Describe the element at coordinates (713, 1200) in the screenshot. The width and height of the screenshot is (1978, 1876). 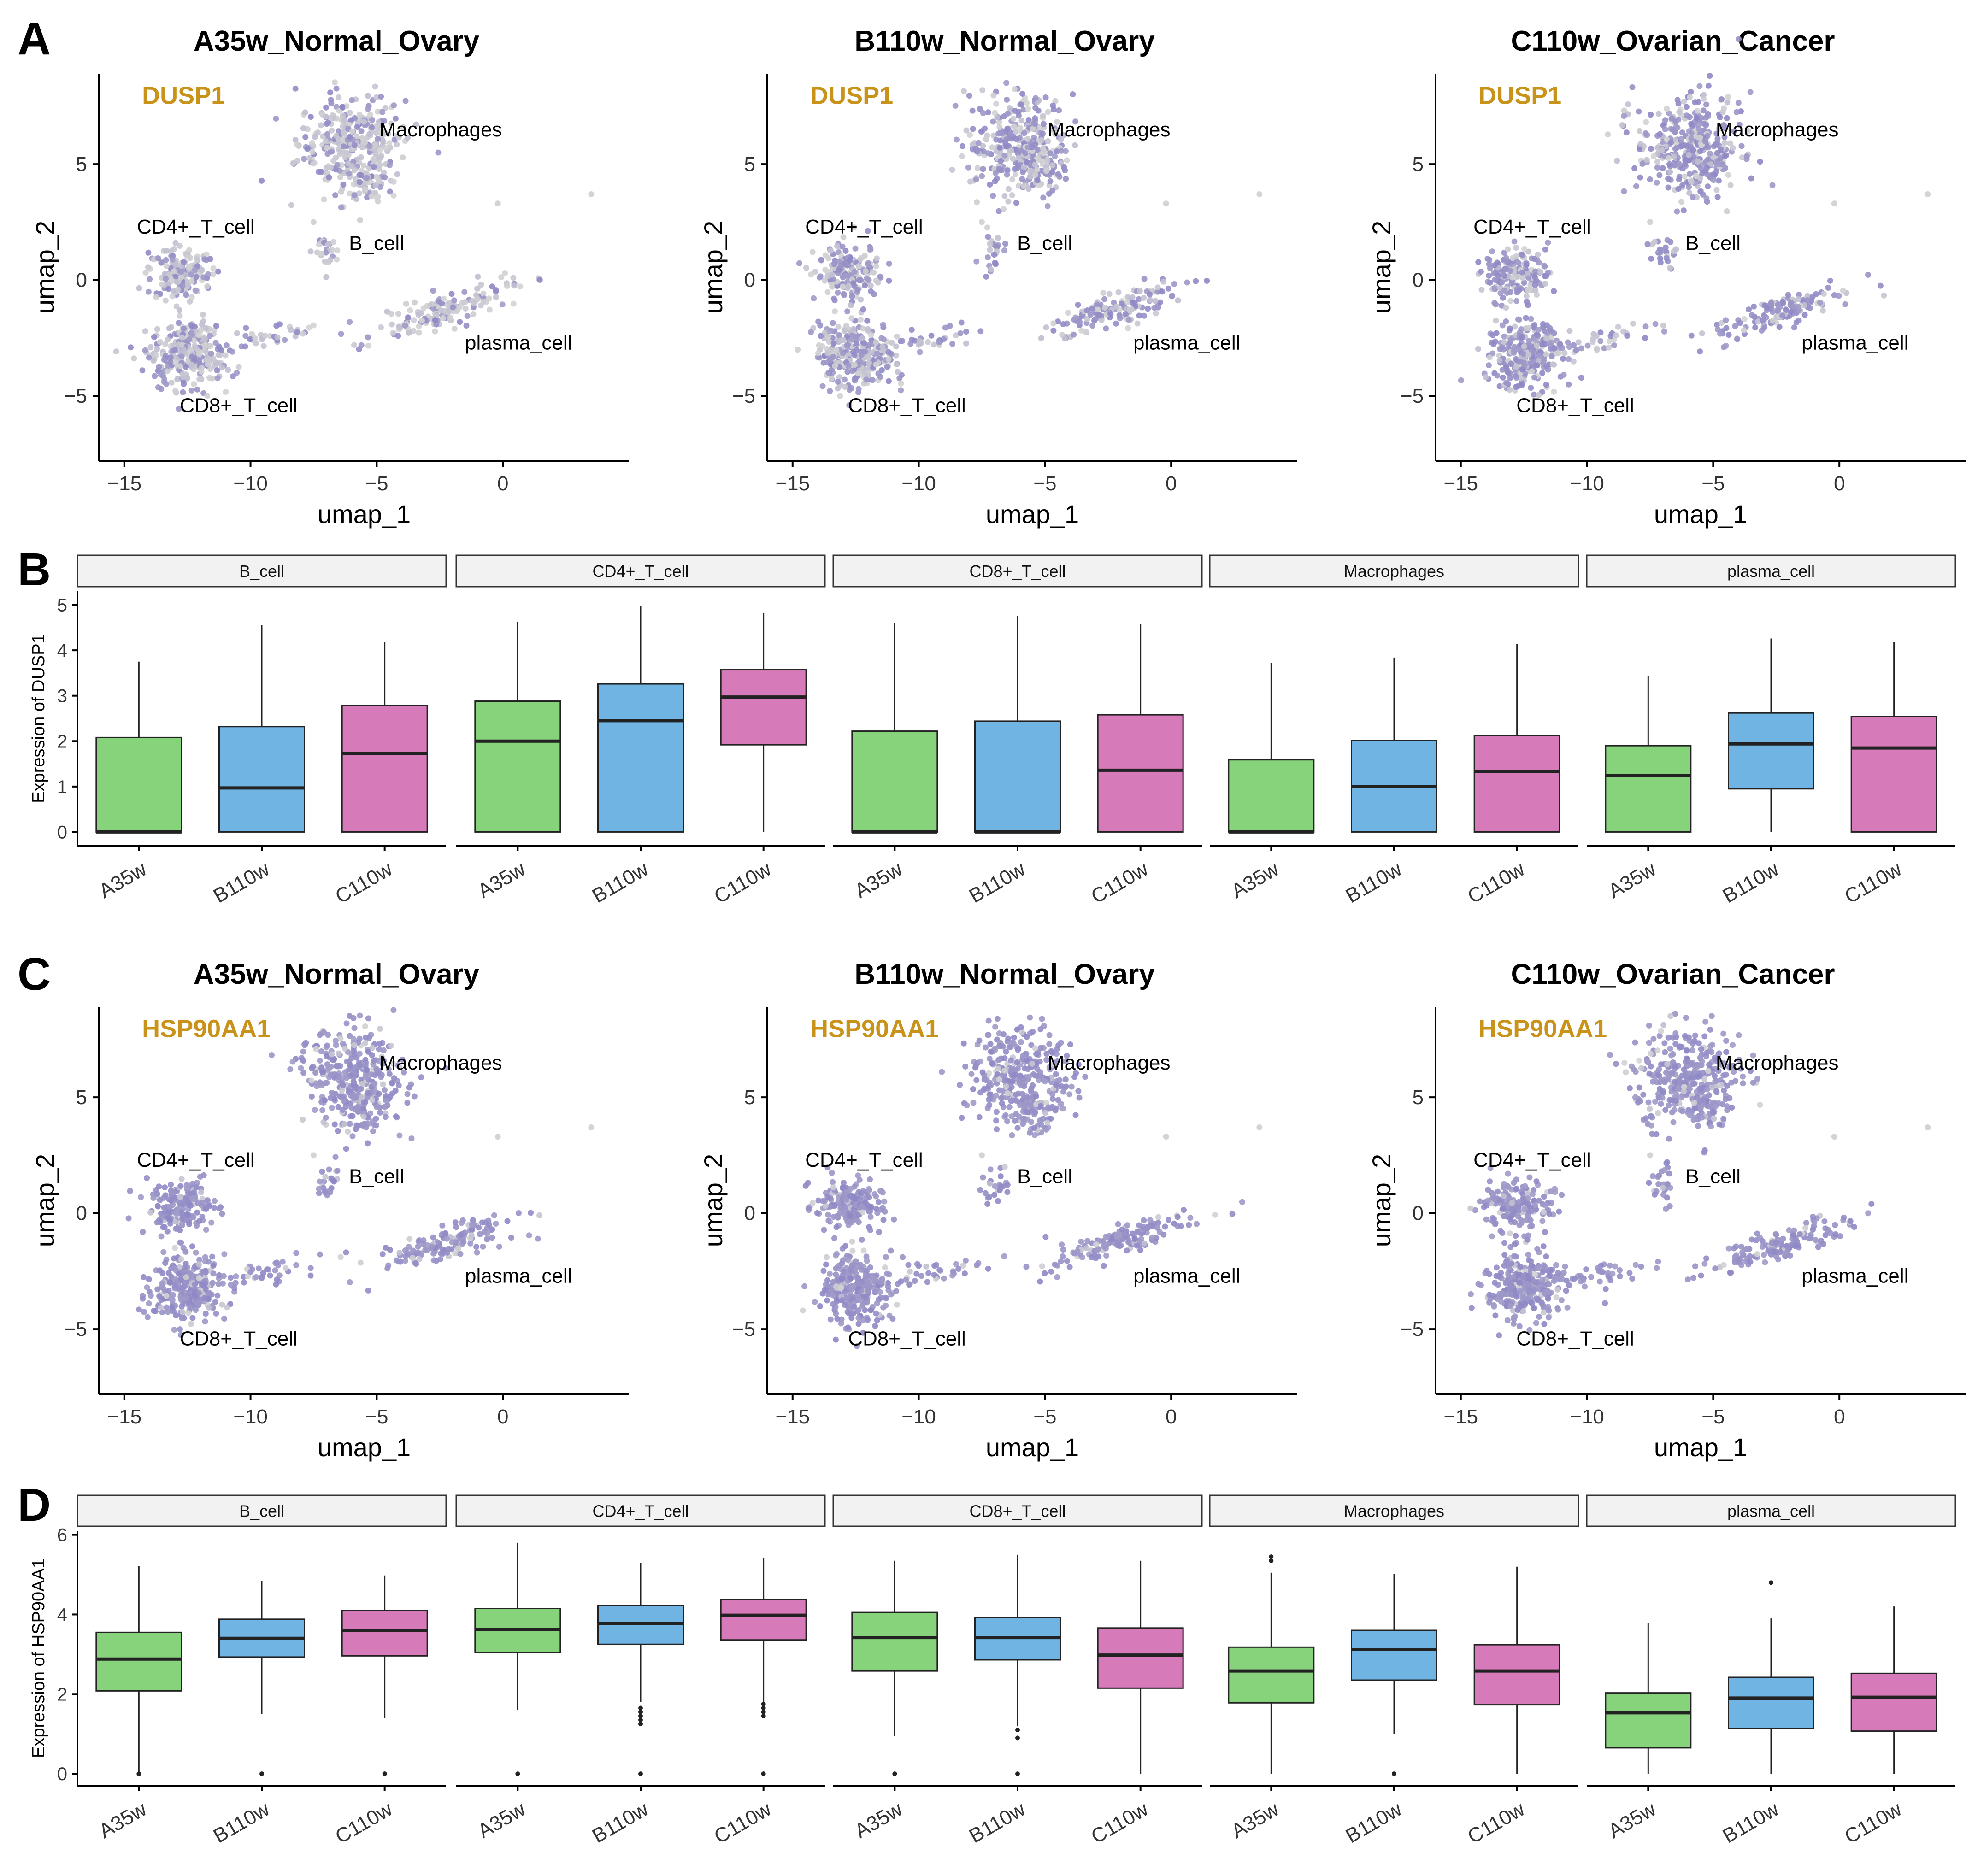
I see `y-axis-title: umap_2` at that location.